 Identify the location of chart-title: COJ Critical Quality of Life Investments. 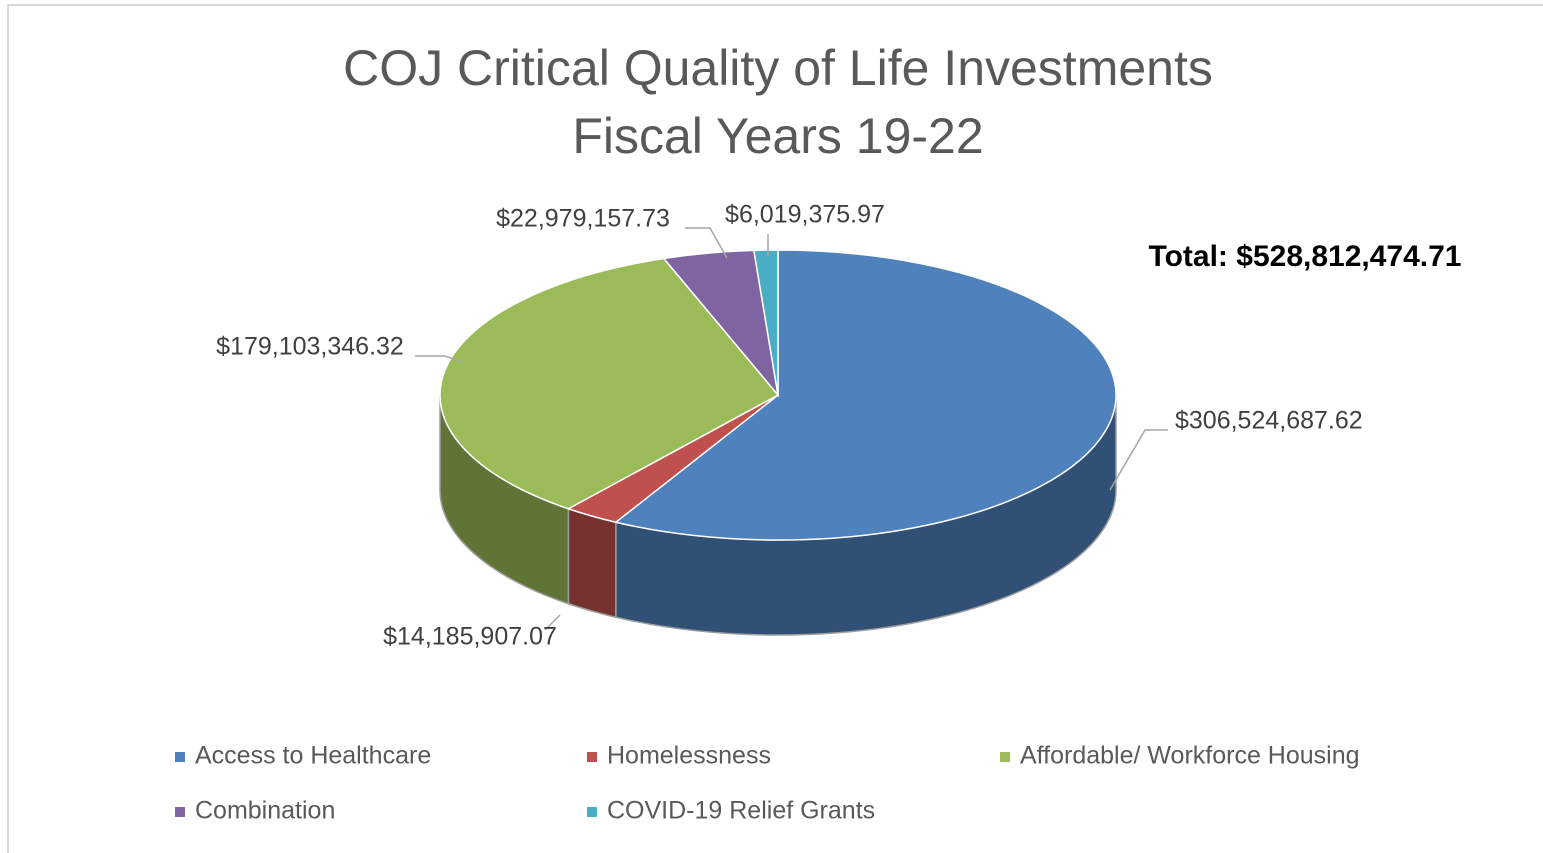
(778, 68).